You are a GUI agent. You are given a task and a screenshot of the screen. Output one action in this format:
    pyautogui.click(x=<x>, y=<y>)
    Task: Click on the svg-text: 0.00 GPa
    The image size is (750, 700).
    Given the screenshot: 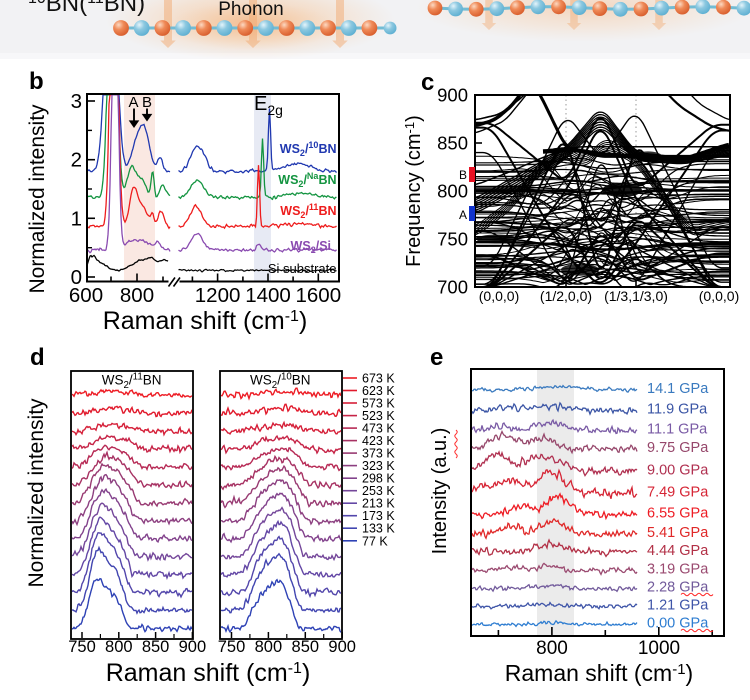 What is the action you would take?
    pyautogui.click(x=678, y=623)
    